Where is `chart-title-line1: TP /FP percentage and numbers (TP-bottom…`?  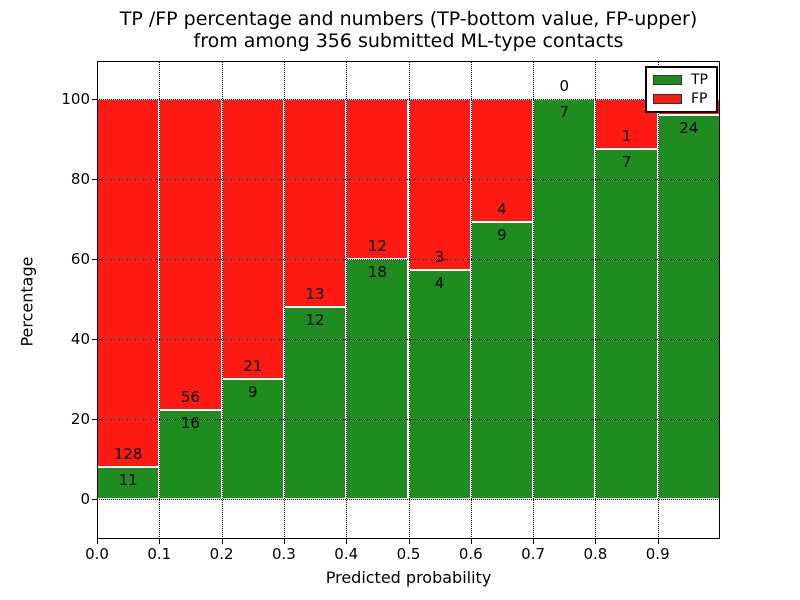 chart-title-line1: TP /FP percentage and numbers (TP-bottom… is located at coordinates (408, 19).